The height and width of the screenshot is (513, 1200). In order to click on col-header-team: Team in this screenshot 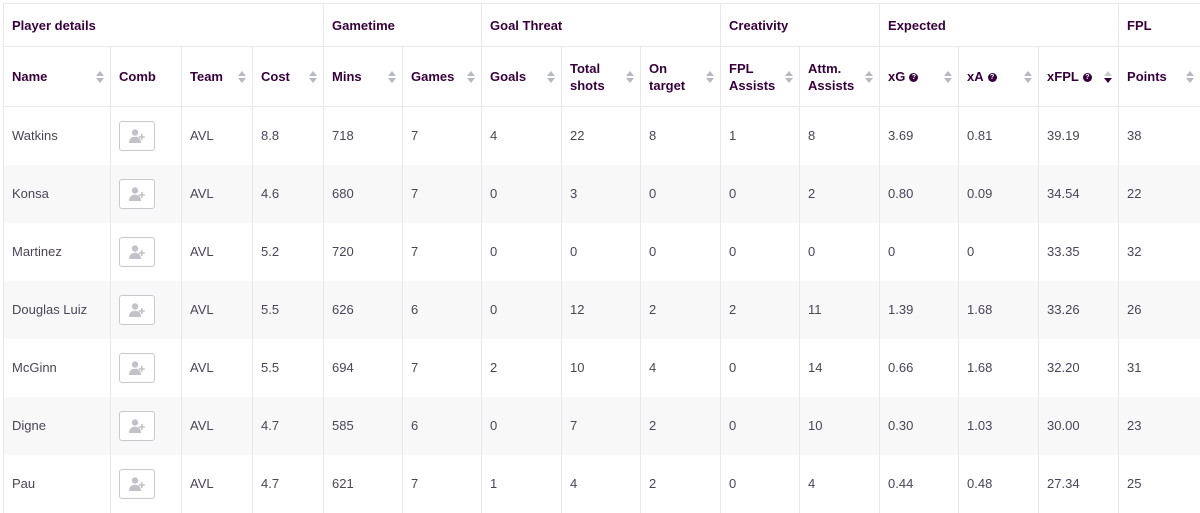, I will do `click(217, 76)`.